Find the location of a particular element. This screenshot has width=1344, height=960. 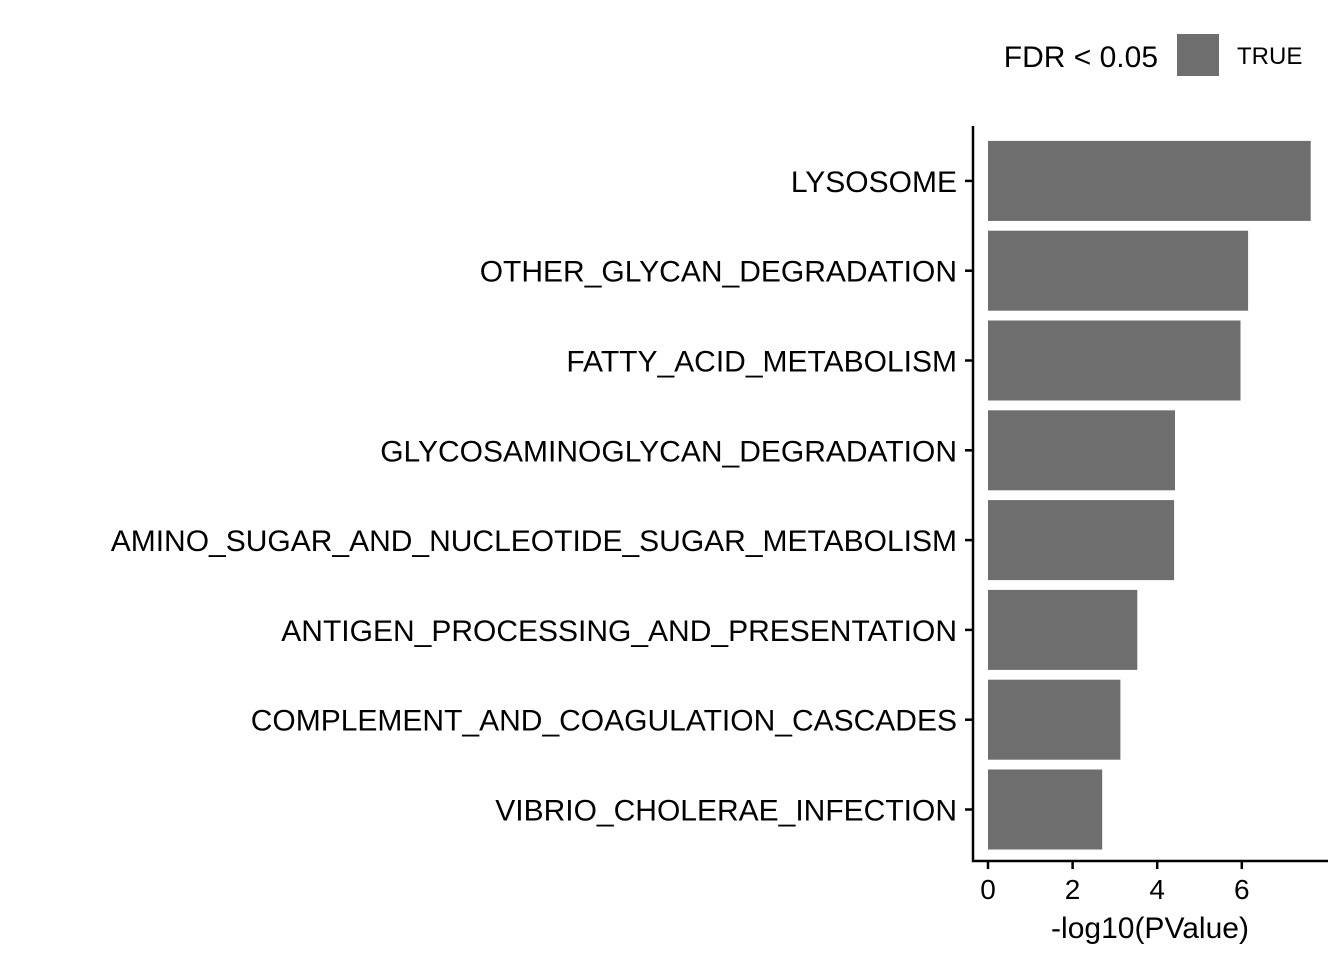

category-label: GLYCOSAMINOGLYCAN_DEGRADATION is located at coordinates (668, 451).